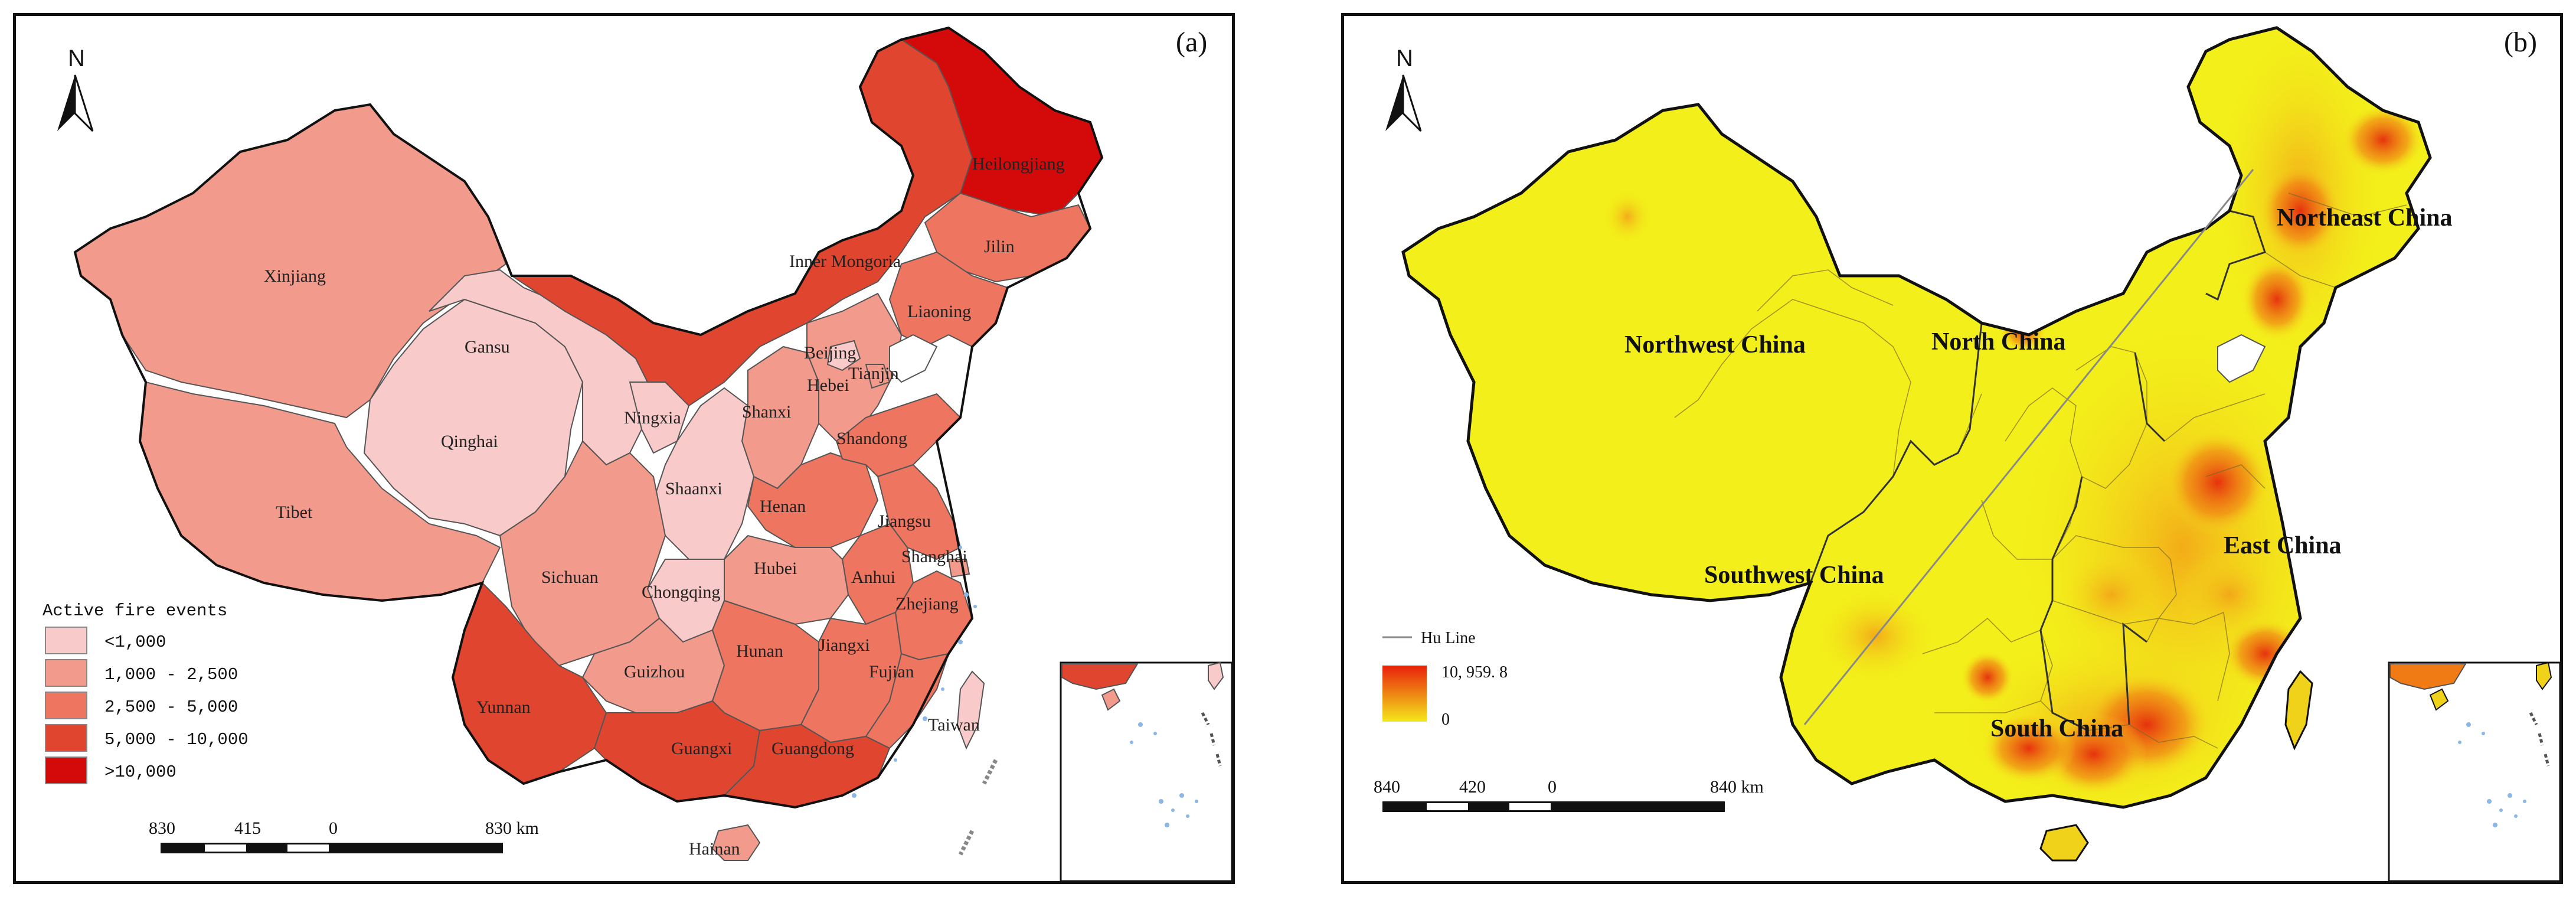 The width and height of the screenshot is (2576, 900). Describe the element at coordinates (954, 725) in the screenshot. I see `label-taiwan: Taiwan` at that location.